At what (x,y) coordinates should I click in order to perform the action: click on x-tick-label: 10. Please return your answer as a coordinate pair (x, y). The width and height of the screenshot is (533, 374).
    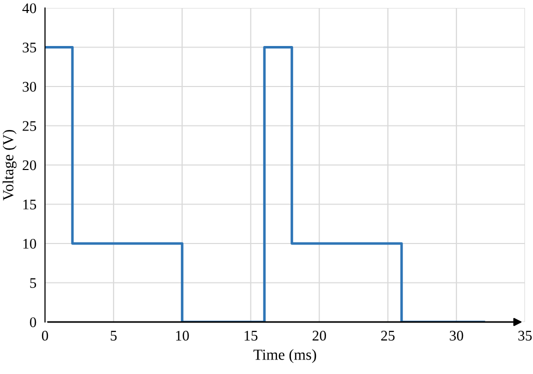
    Looking at the image, I should click on (182, 335).